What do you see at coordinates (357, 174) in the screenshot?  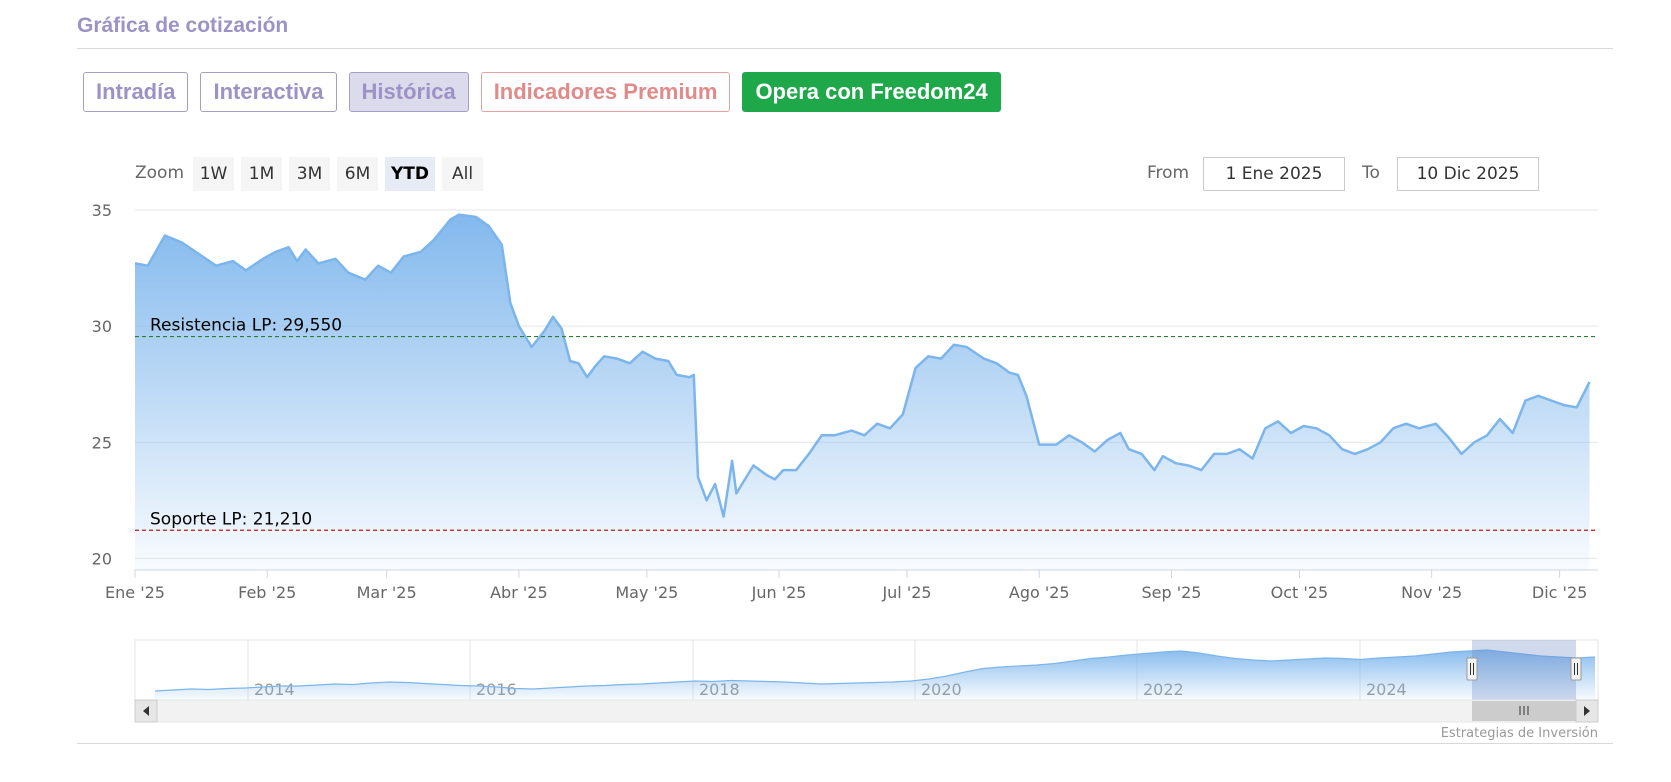 I see `zoom-6m-button: 6M` at bounding box center [357, 174].